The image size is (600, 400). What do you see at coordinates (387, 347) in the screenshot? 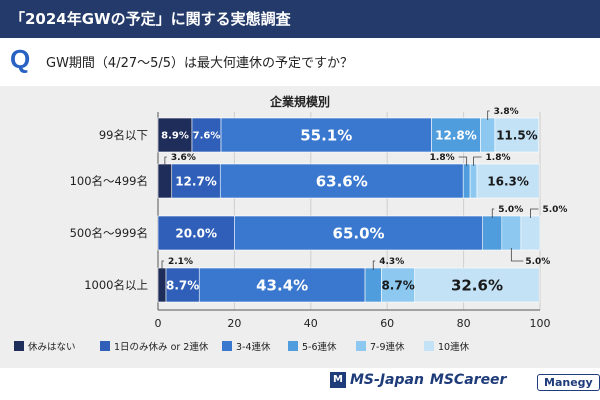
I see `legend-label: 7-9連休` at bounding box center [387, 347].